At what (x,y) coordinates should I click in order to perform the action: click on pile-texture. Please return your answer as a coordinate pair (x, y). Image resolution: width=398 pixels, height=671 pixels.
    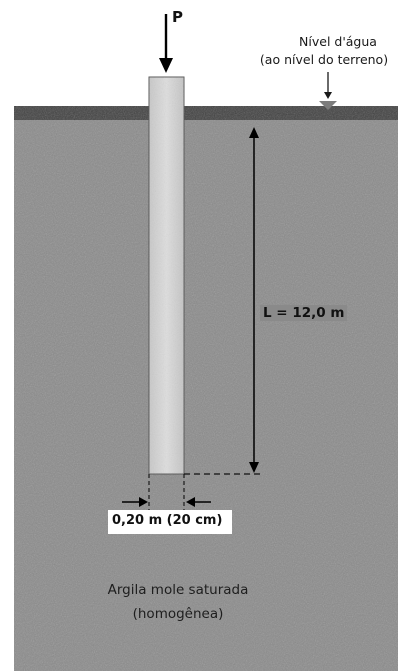
    Looking at the image, I should click on (166, 275).